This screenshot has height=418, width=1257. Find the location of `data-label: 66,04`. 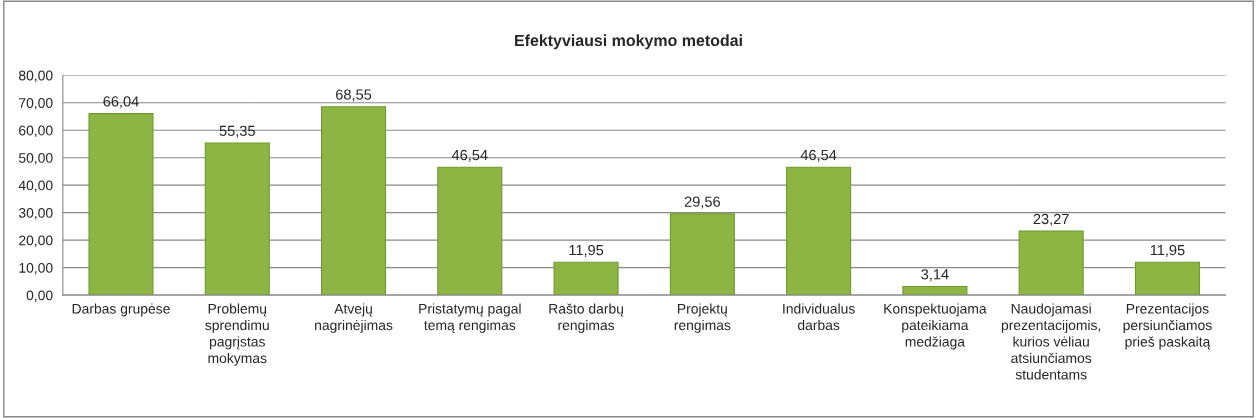

data-label: 66,04 is located at coordinates (121, 102).